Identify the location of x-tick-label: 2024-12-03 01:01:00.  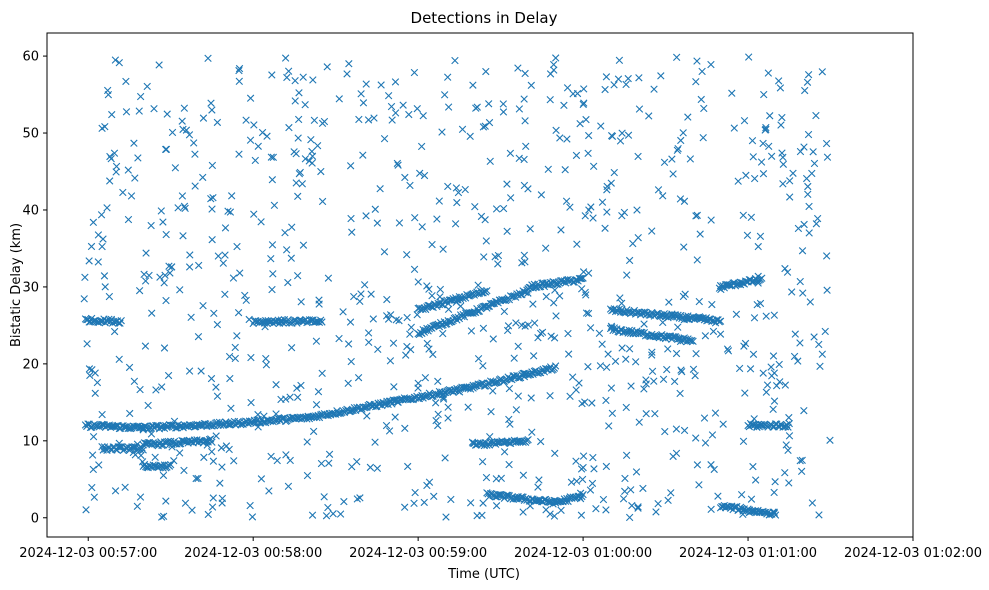
(748, 553).